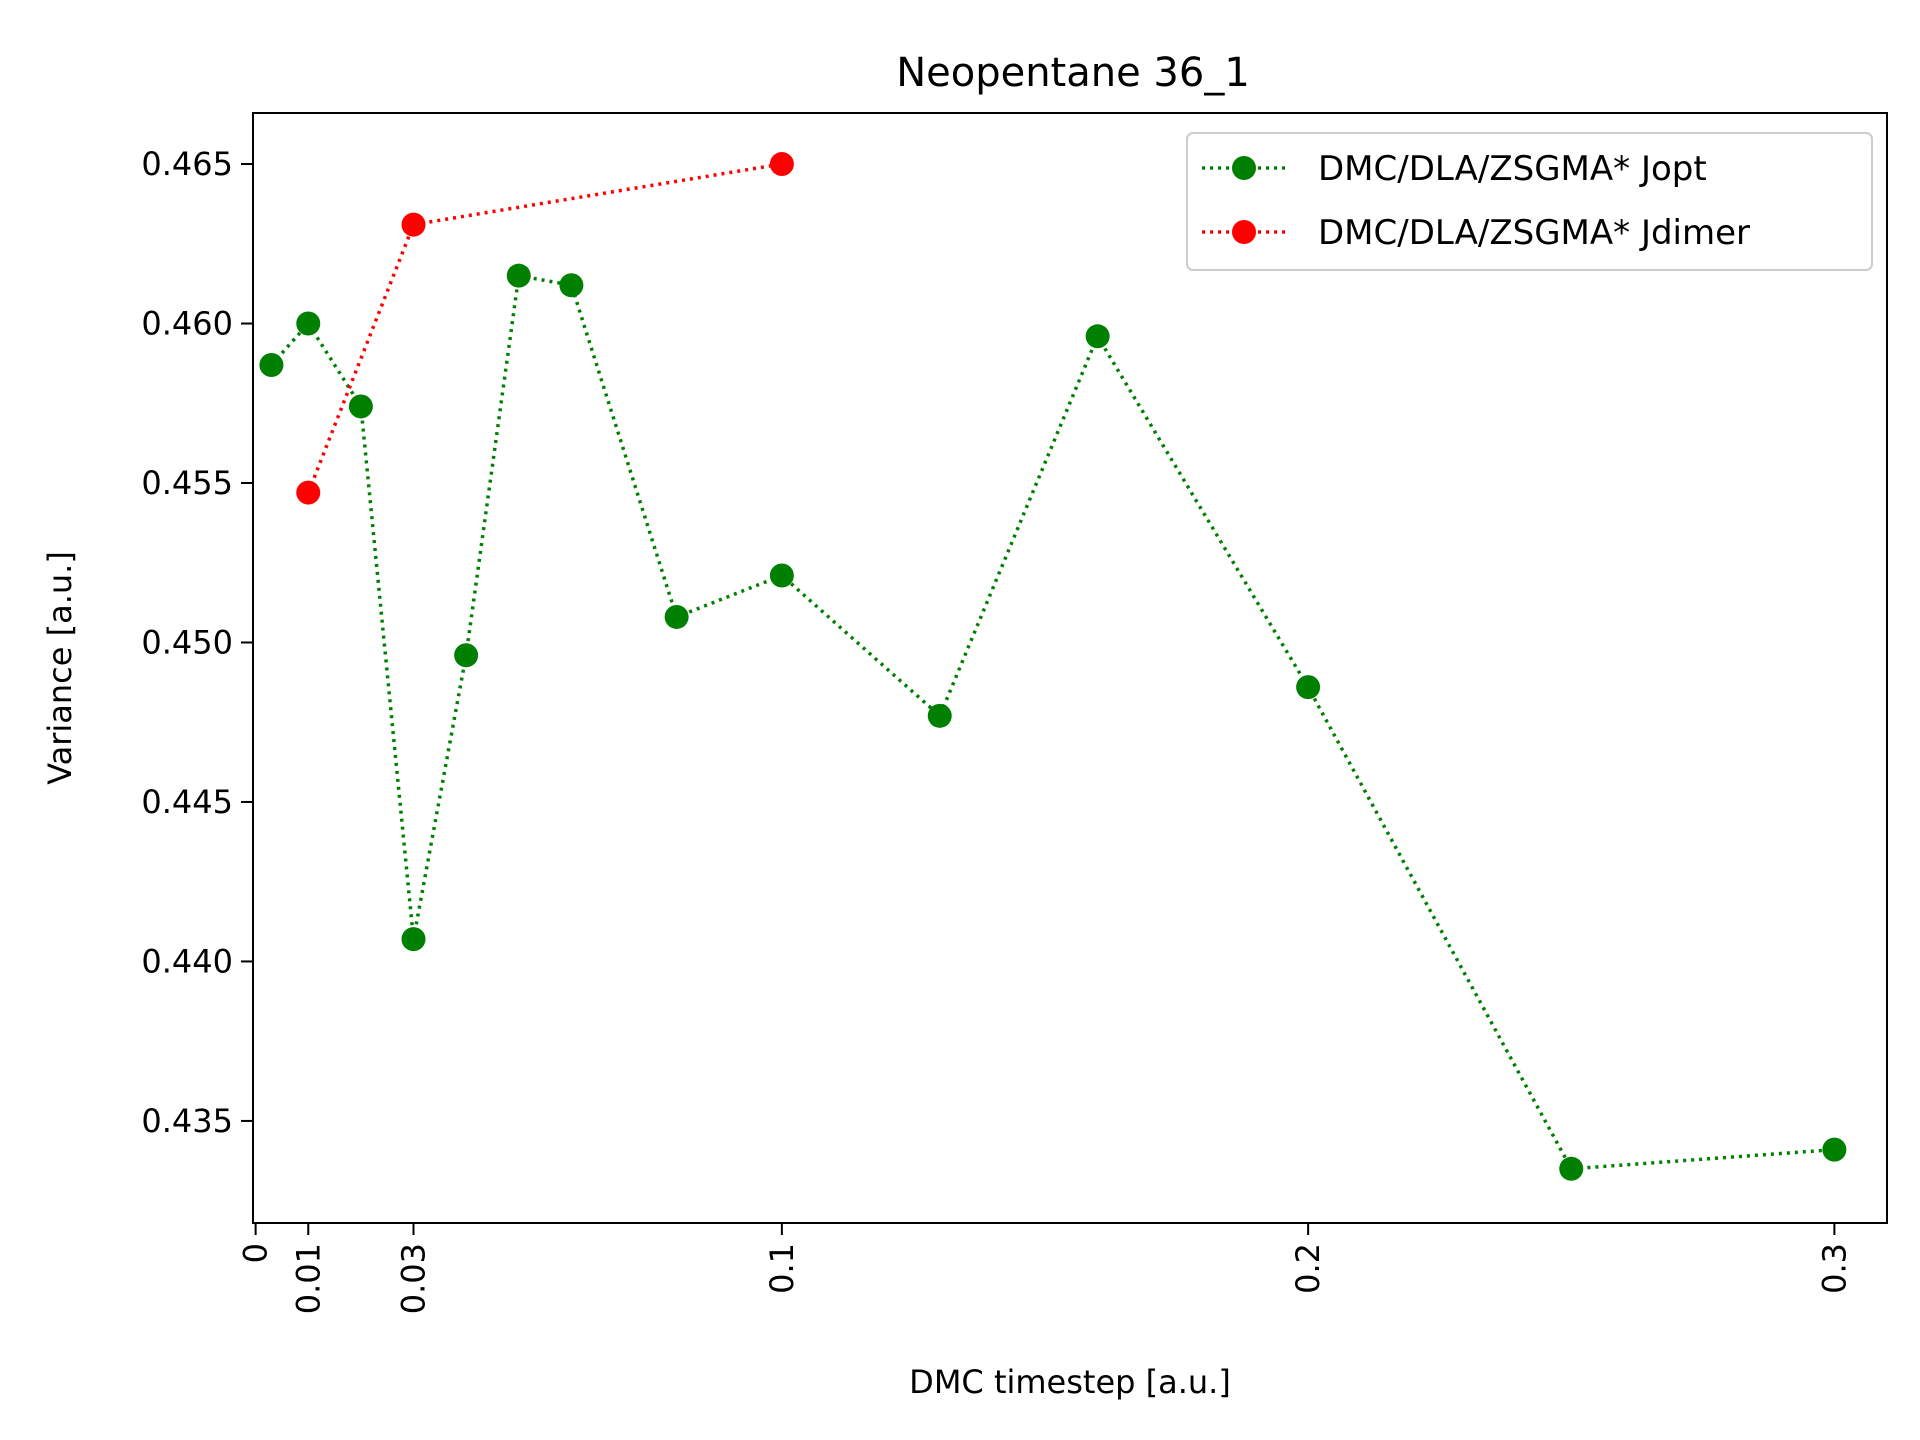  I want to click on x-axis: 0 0.01 0.03 0.1 0.2 0.3, so click(1045, 1268).